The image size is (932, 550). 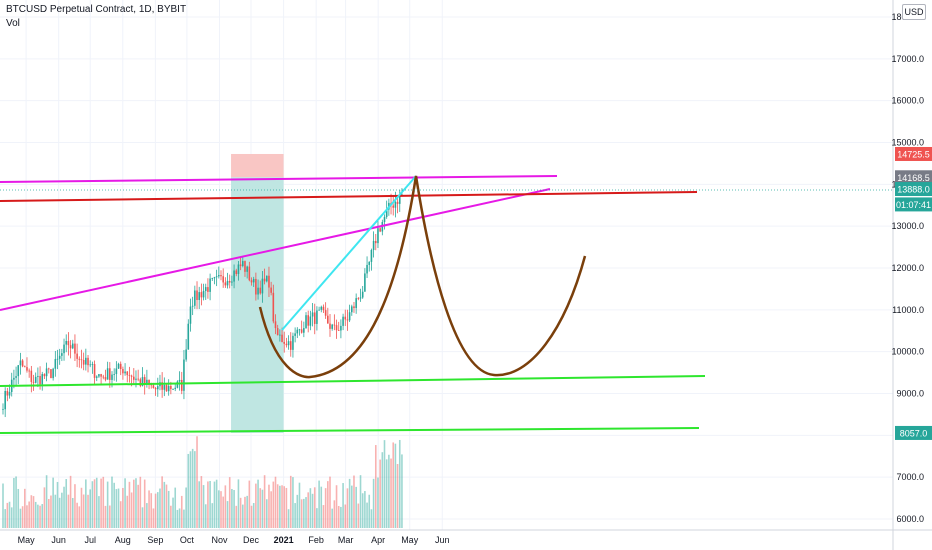 I want to click on volume-indicator-label: Vol, so click(x=13, y=23).